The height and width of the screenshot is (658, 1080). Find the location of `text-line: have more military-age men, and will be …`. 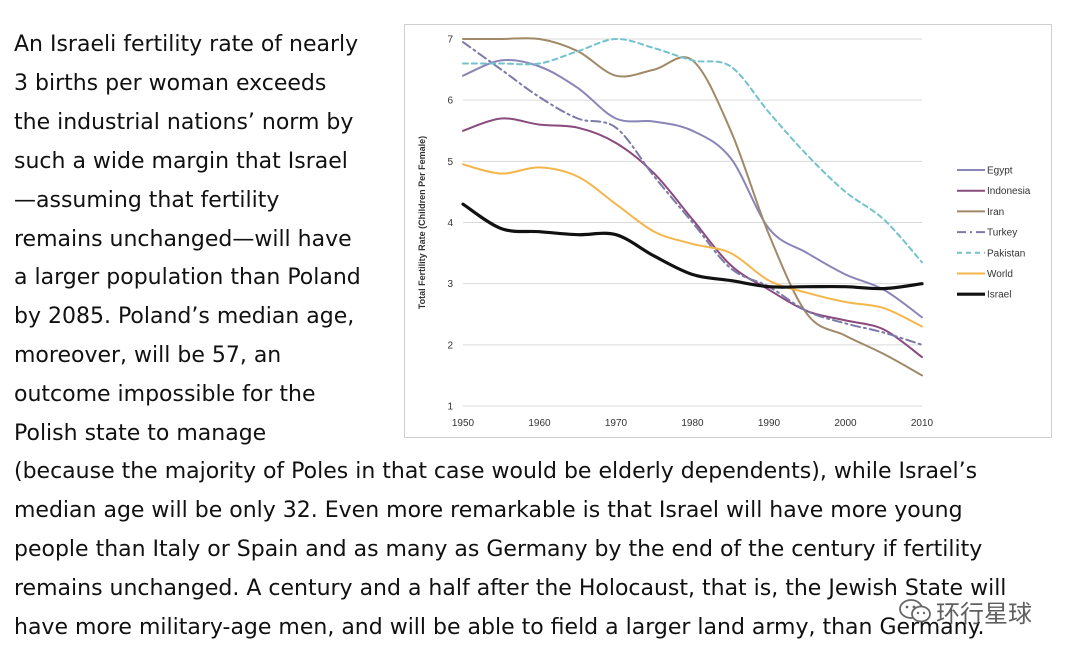

text-line: have more military-age men, and will be … is located at coordinates (499, 627).